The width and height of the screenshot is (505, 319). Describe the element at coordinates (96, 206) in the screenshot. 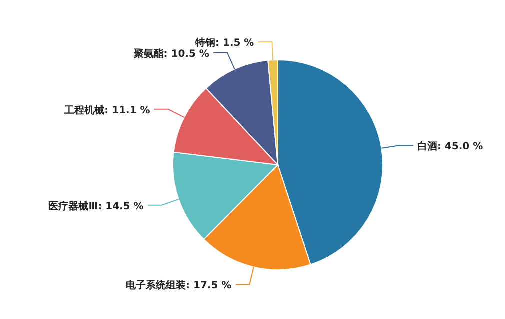

I see `slice-label: 医疗器械Ⅲ: 14.5 %` at that location.